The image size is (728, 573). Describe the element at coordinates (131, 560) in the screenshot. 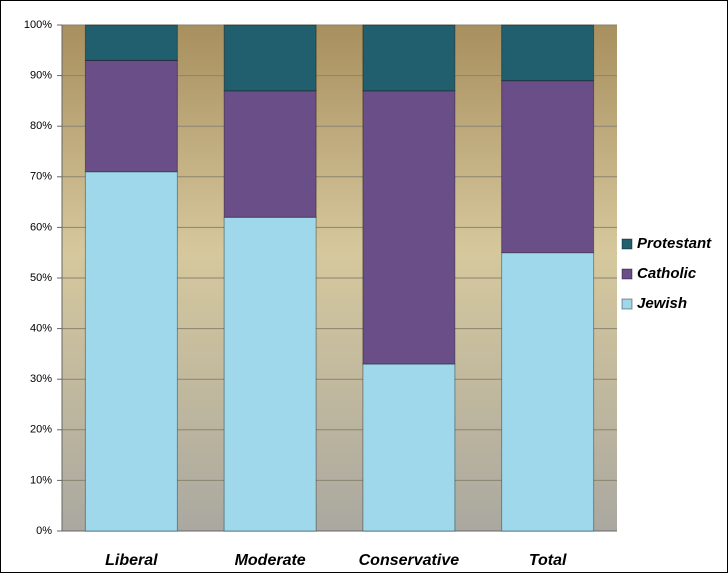

I see `x-tick-label: Liberal` at that location.